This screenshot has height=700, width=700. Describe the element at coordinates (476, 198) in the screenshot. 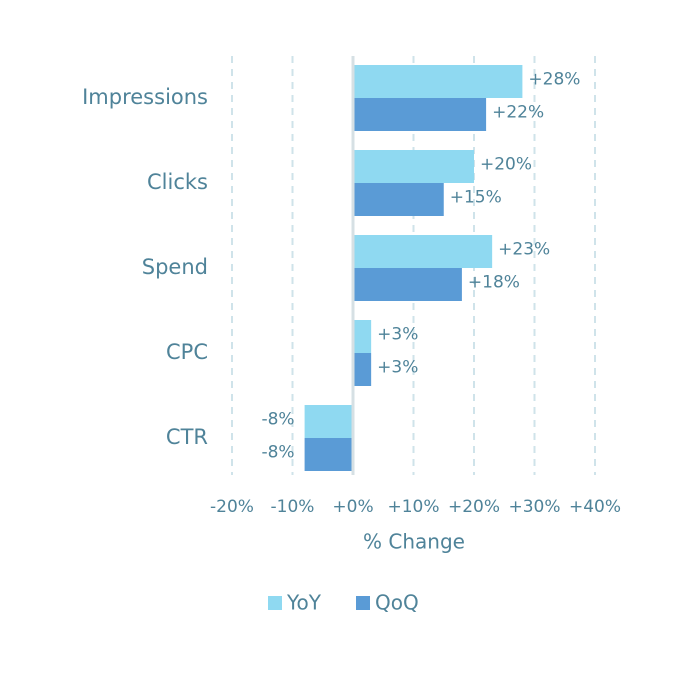

I see `value-label: +15%` at that location.